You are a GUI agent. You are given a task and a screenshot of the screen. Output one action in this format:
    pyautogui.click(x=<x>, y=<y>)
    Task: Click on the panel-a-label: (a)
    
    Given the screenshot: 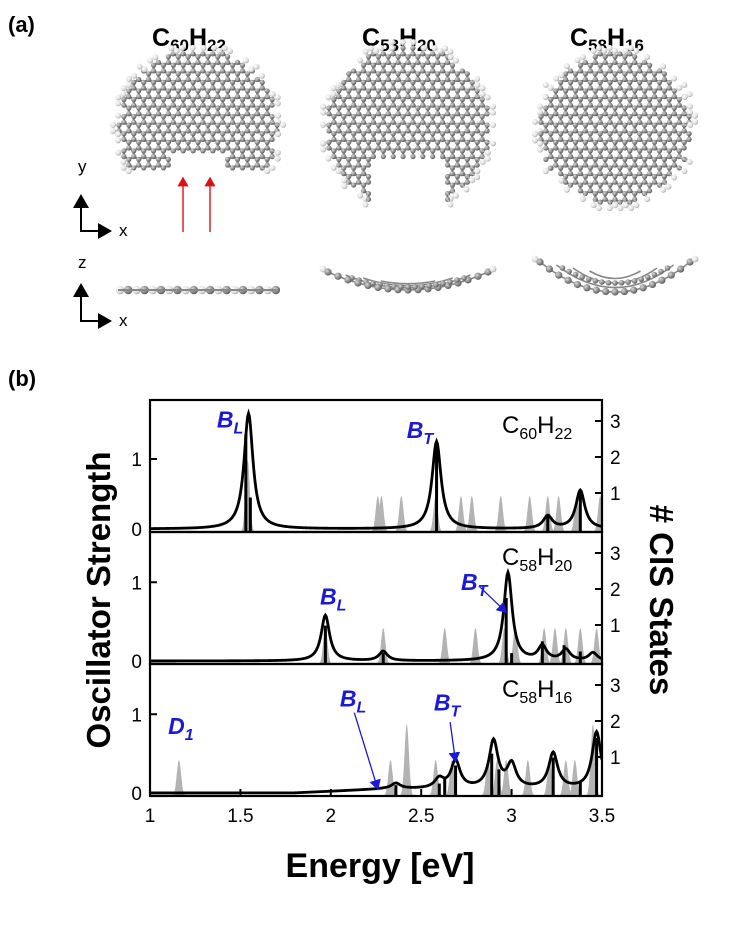 What is the action you would take?
    pyautogui.click(x=21, y=24)
    